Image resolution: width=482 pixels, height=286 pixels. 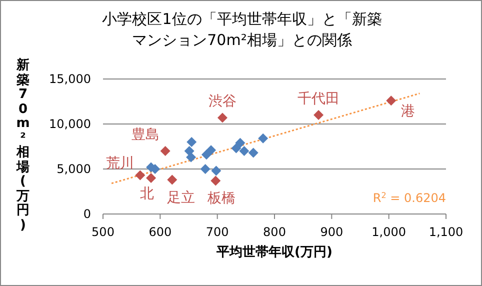 I want to click on annotation: 港, so click(x=408, y=112).